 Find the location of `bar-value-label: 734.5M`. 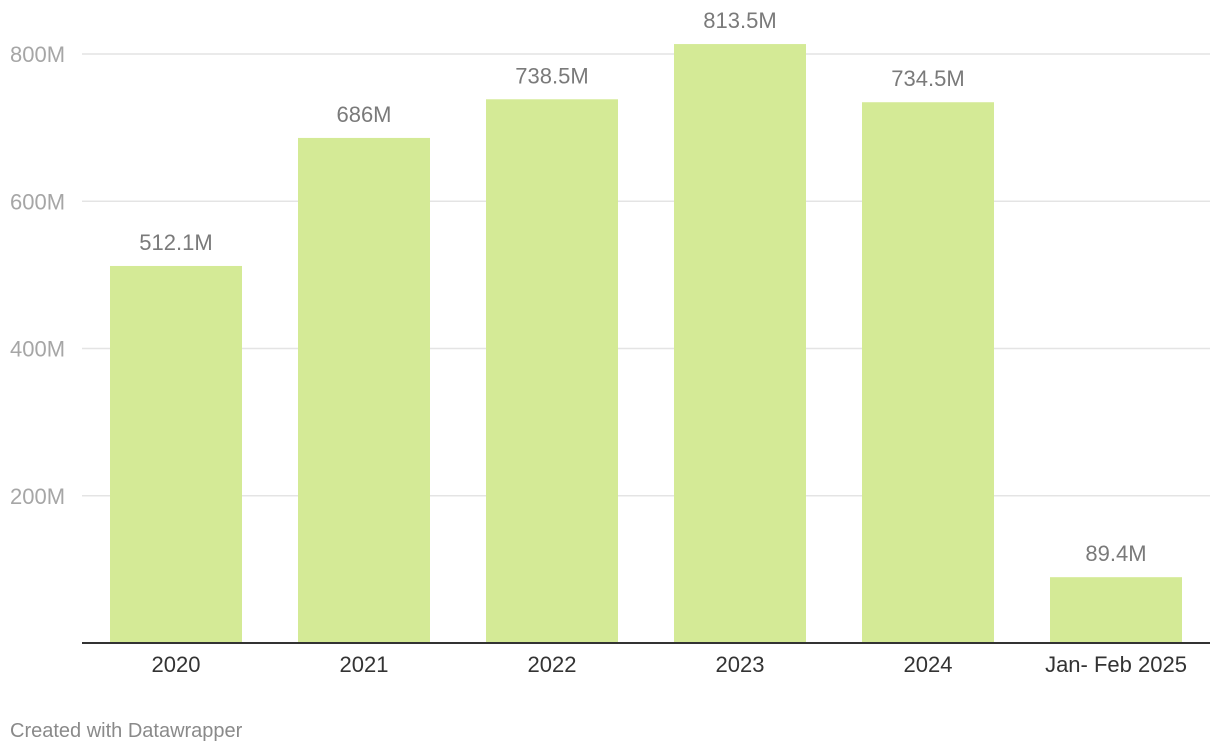

bar-value-label: 734.5M is located at coordinates (927, 78).